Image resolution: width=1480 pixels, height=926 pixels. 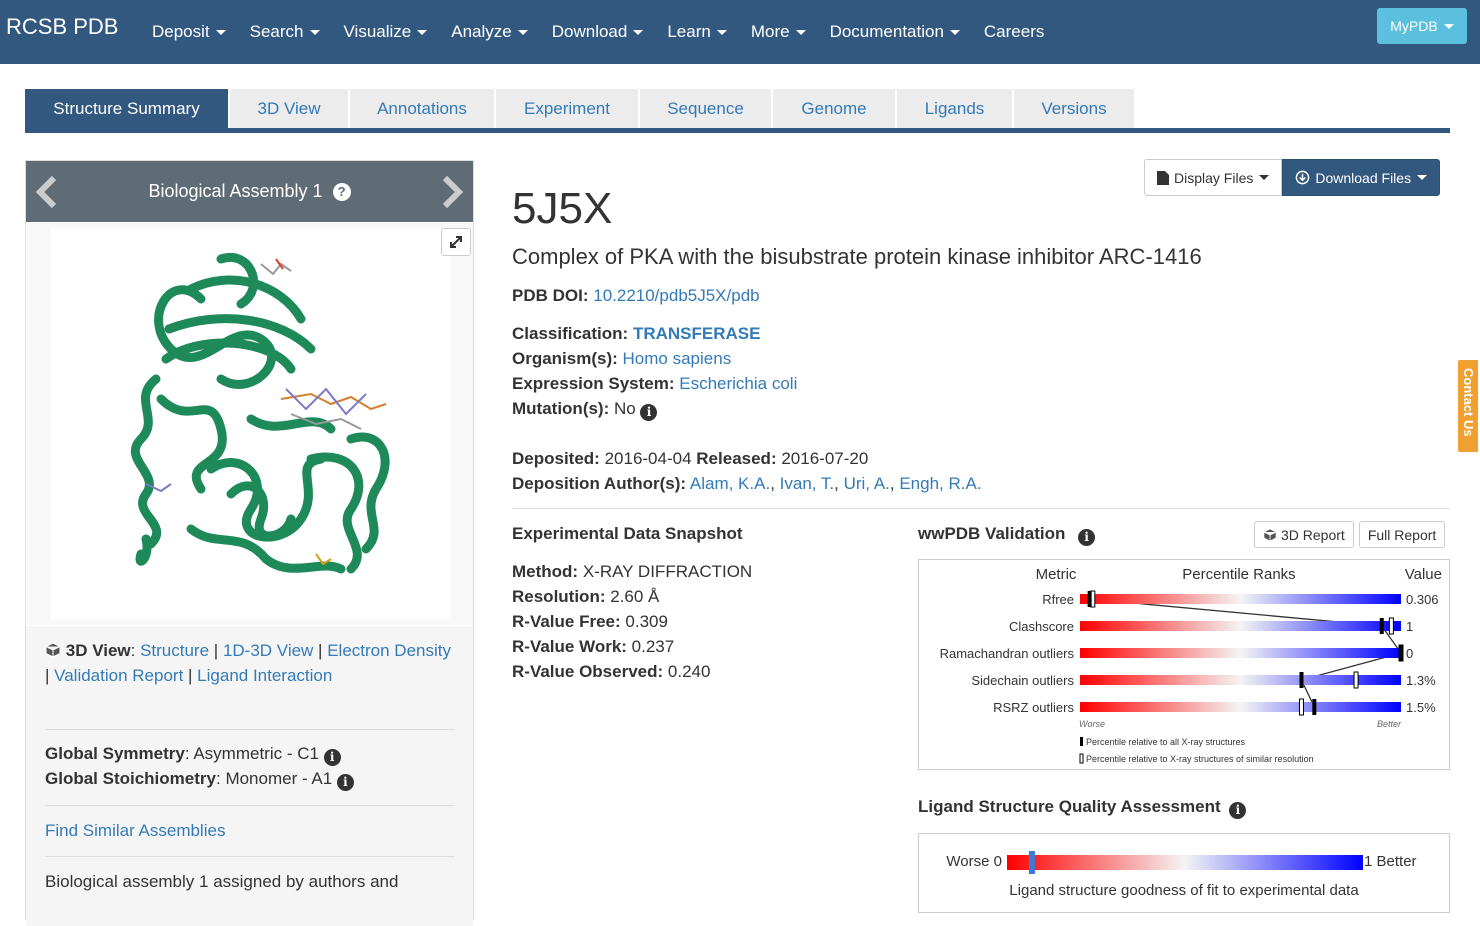 I want to click on display-files-button: Display Files, so click(x=1213, y=177).